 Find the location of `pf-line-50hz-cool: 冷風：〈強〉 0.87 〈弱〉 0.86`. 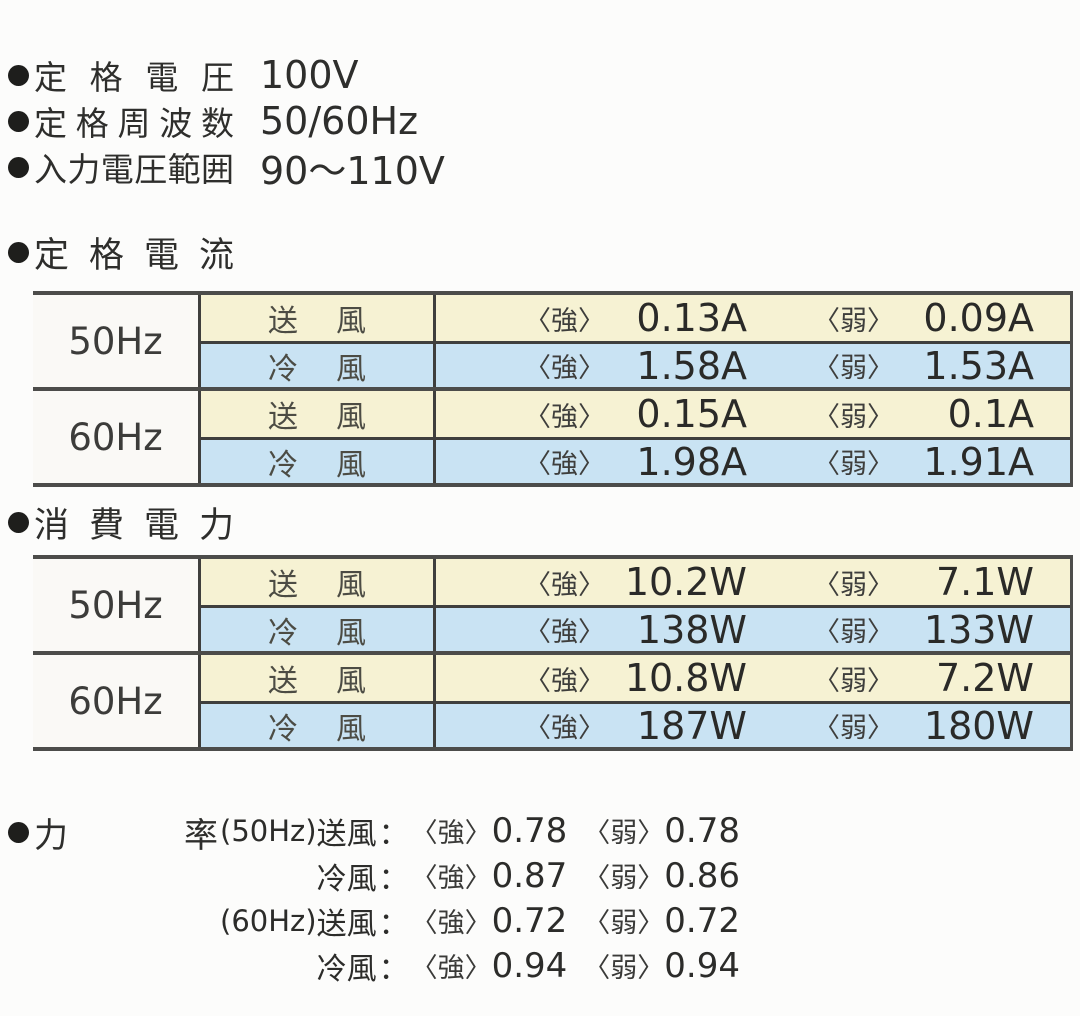

pf-line-50hz-cool: 冷風：〈強〉 0.87 〈弱〉 0.86 is located at coordinates (370, 875).